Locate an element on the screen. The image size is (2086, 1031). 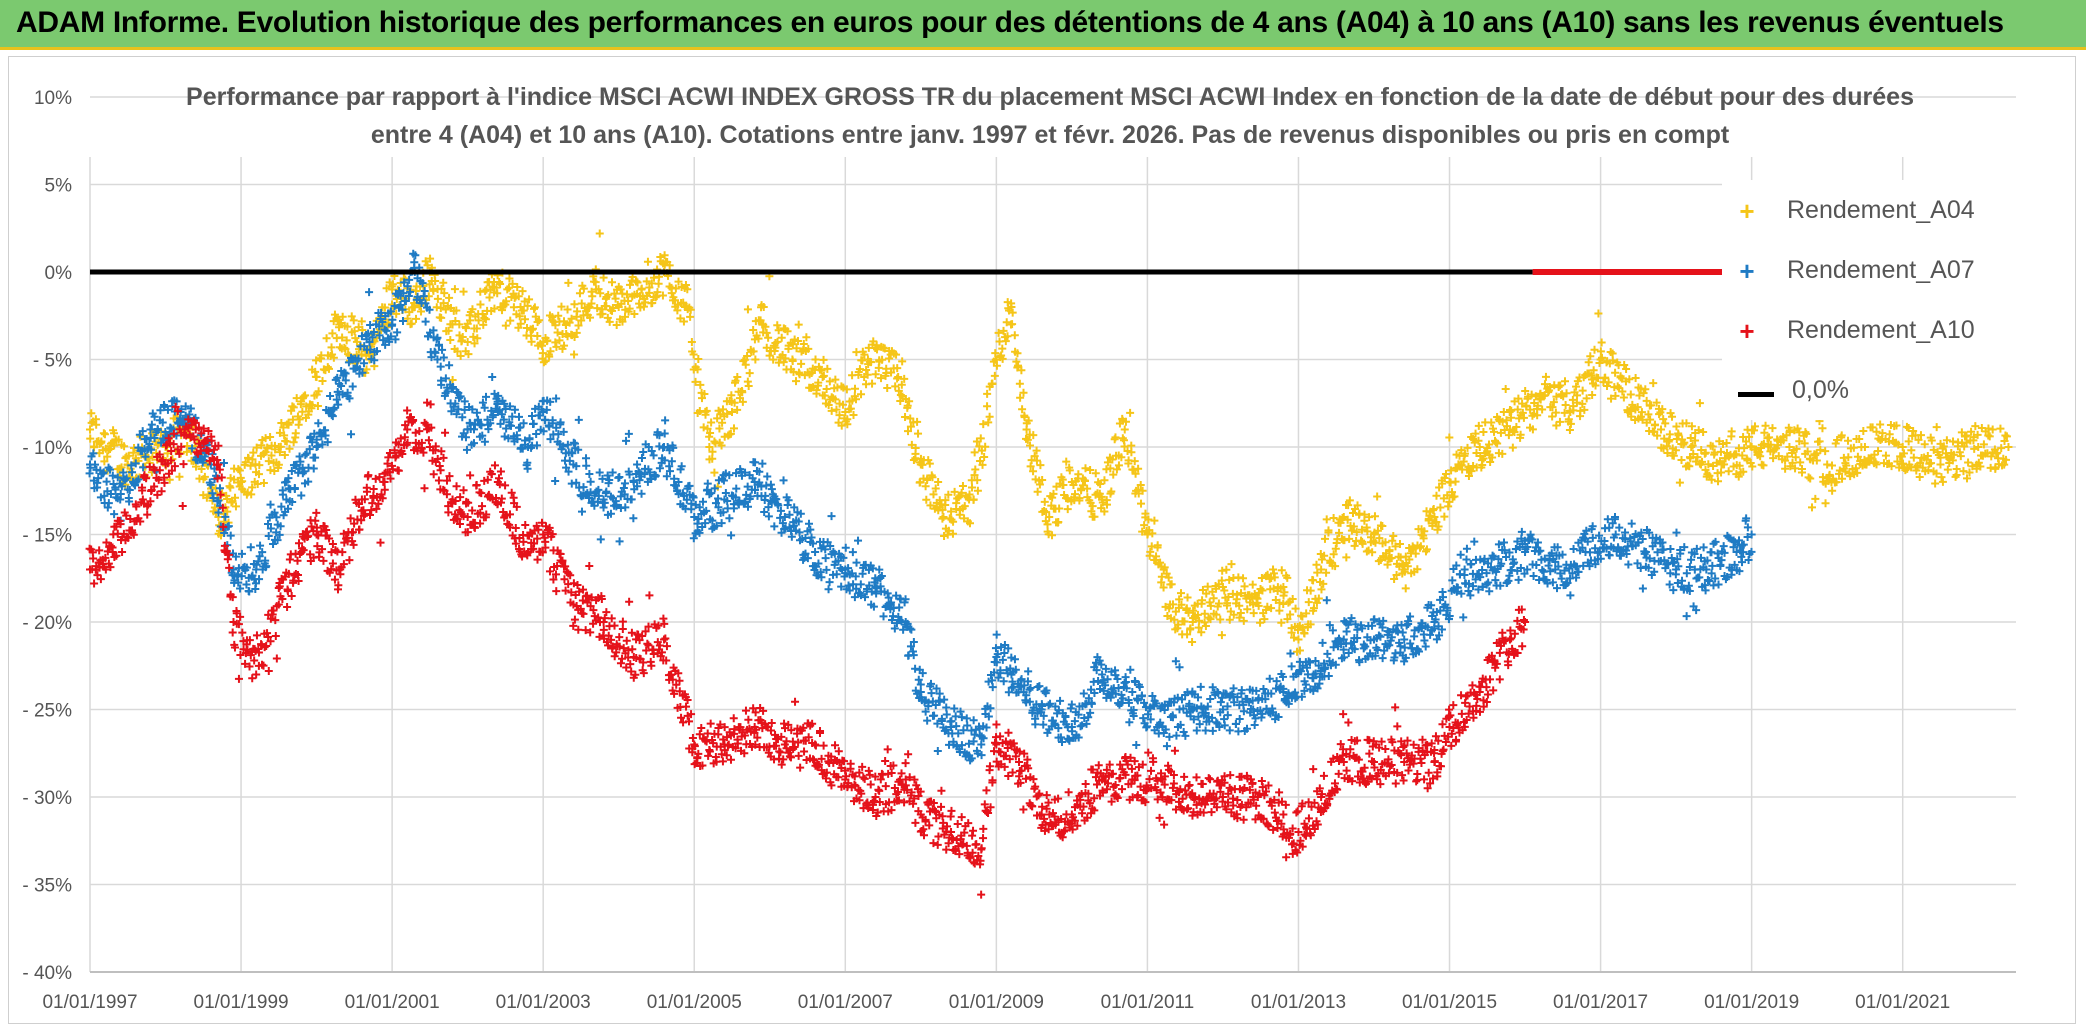
x-tick-label: 01/01/2015 is located at coordinates (1449, 1002).